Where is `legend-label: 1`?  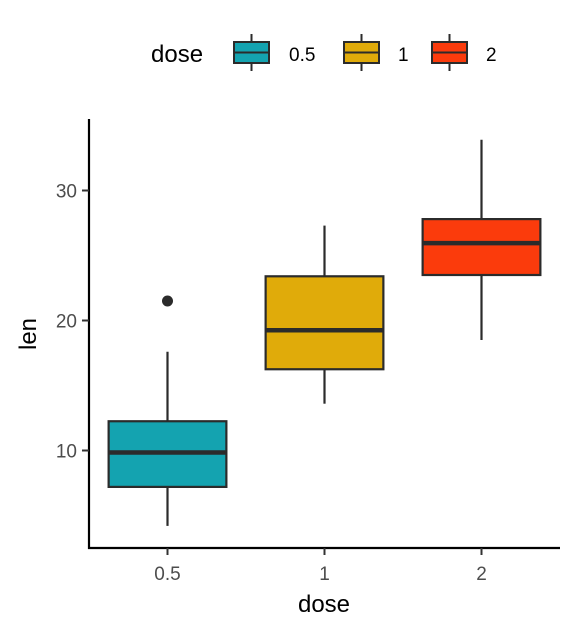 legend-label: 1 is located at coordinates (403, 55).